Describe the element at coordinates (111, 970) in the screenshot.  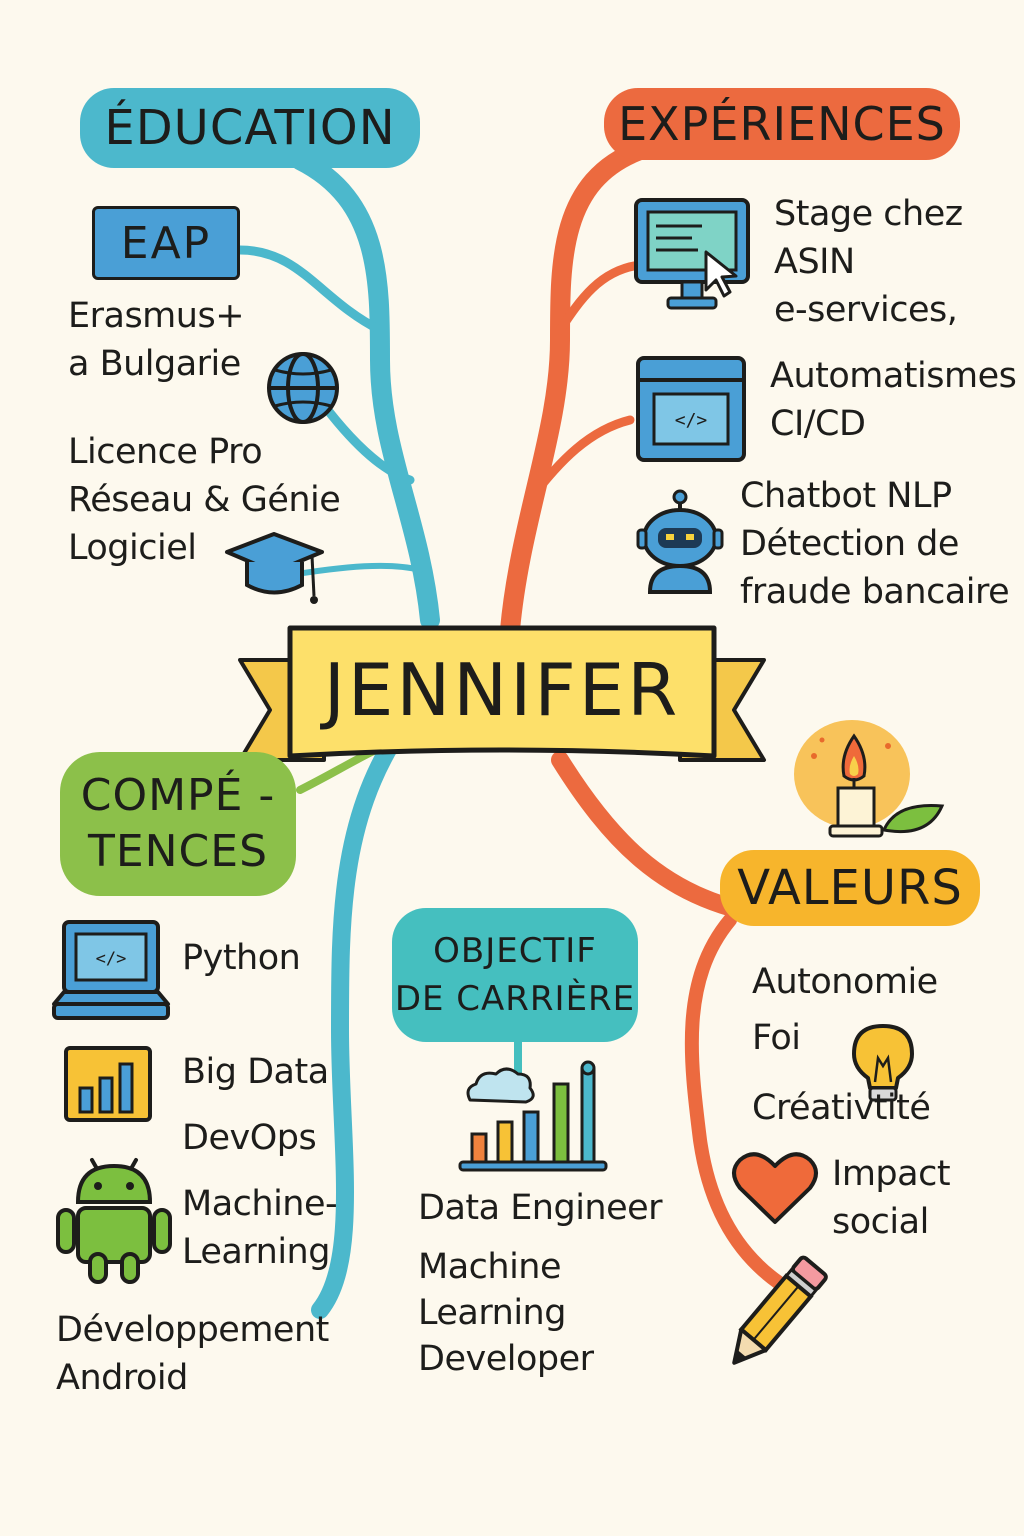
I see `laptop-code-icon: </>` at that location.